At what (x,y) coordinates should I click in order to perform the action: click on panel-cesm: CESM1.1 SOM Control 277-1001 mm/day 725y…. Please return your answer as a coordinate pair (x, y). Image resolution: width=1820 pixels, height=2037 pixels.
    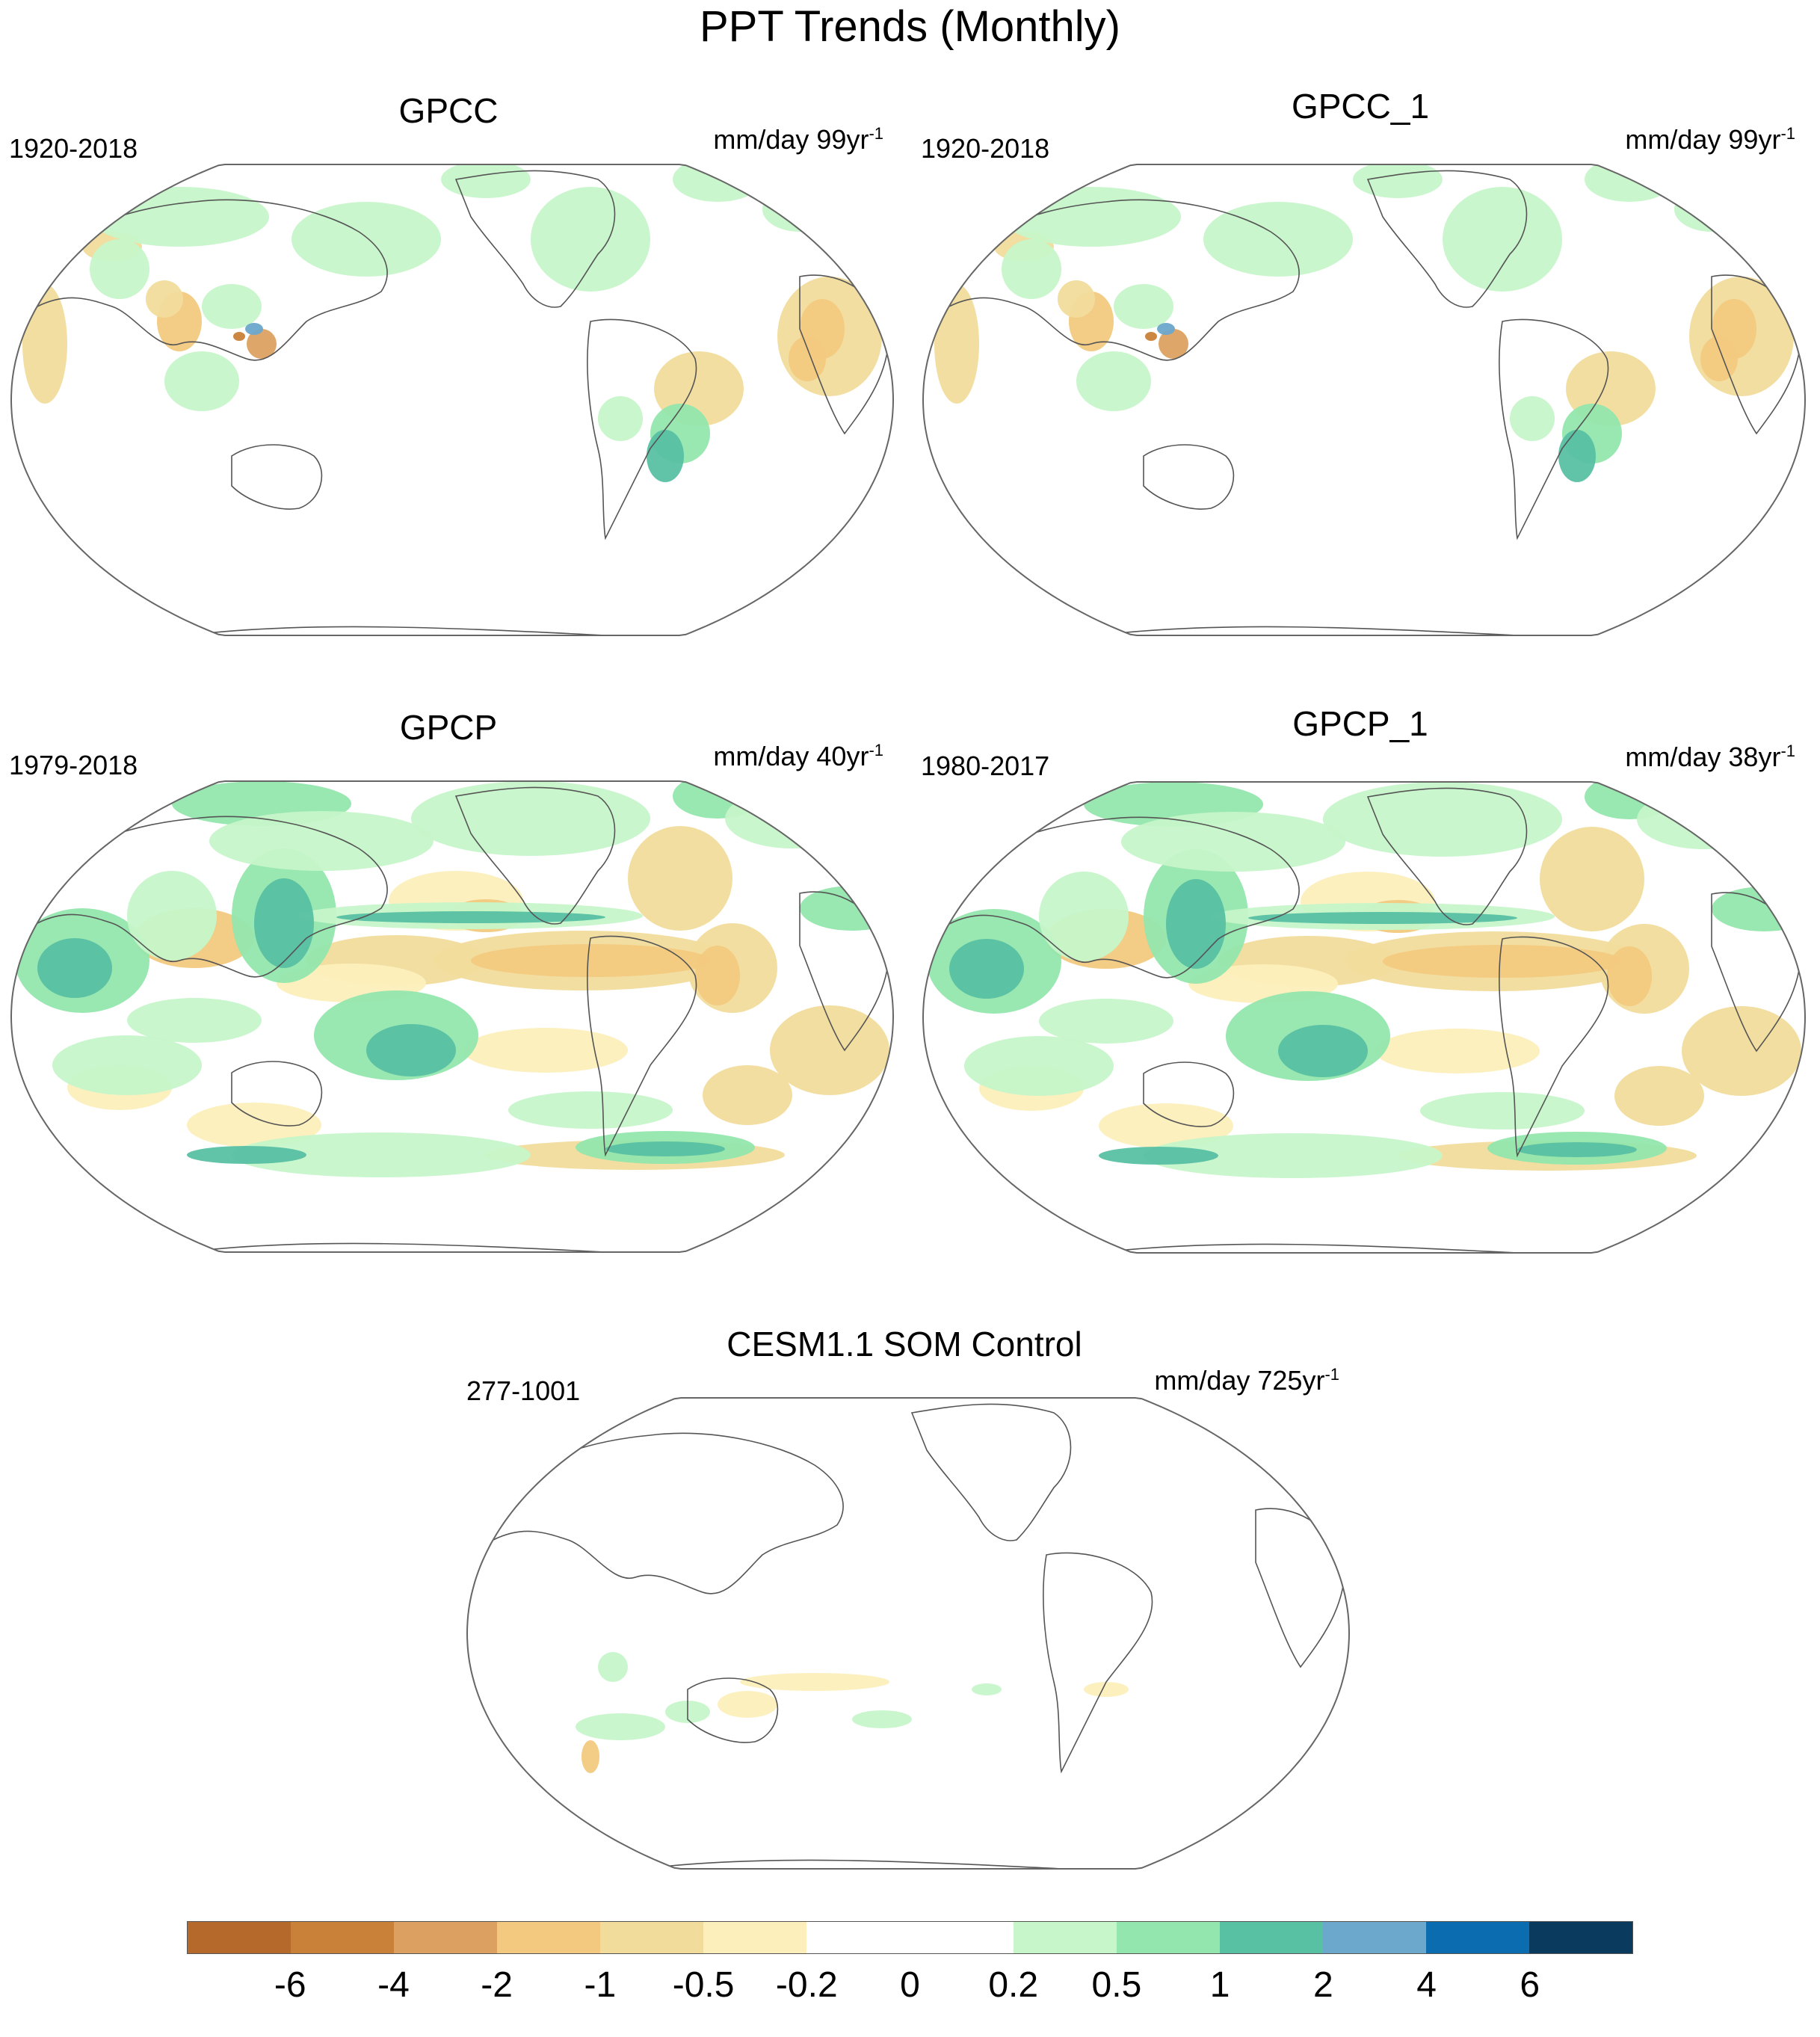
    Looking at the image, I should click on (904, 1622).